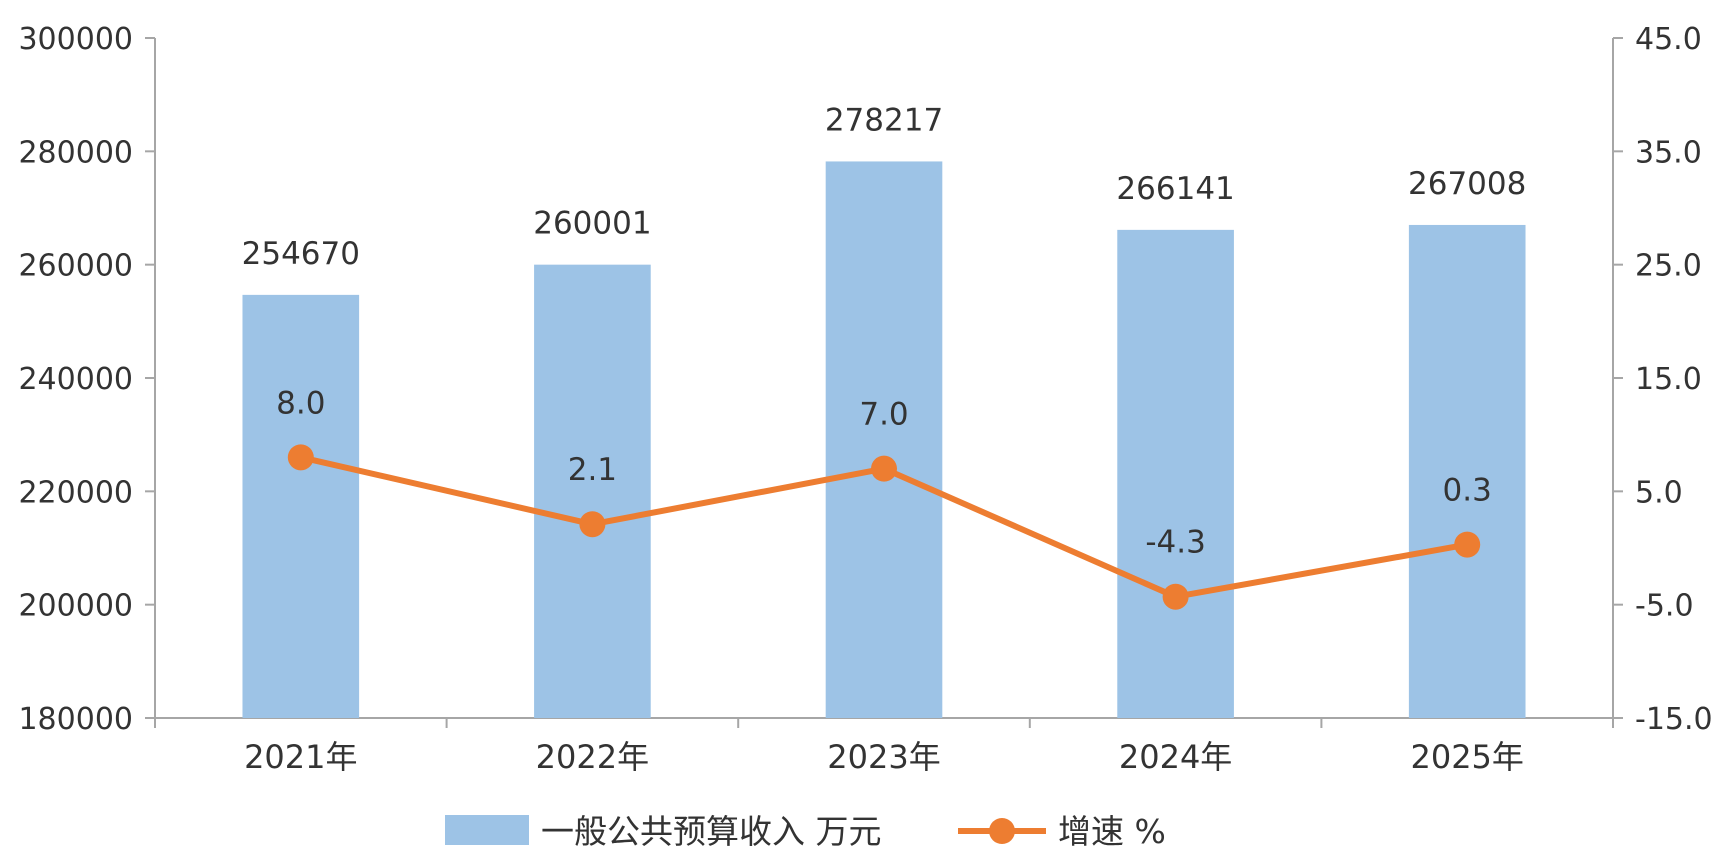 Image resolution: width=1718 pixels, height=857 pixels. Describe the element at coordinates (592, 224) in the screenshot. I see `bar-value-label: 260001` at that location.